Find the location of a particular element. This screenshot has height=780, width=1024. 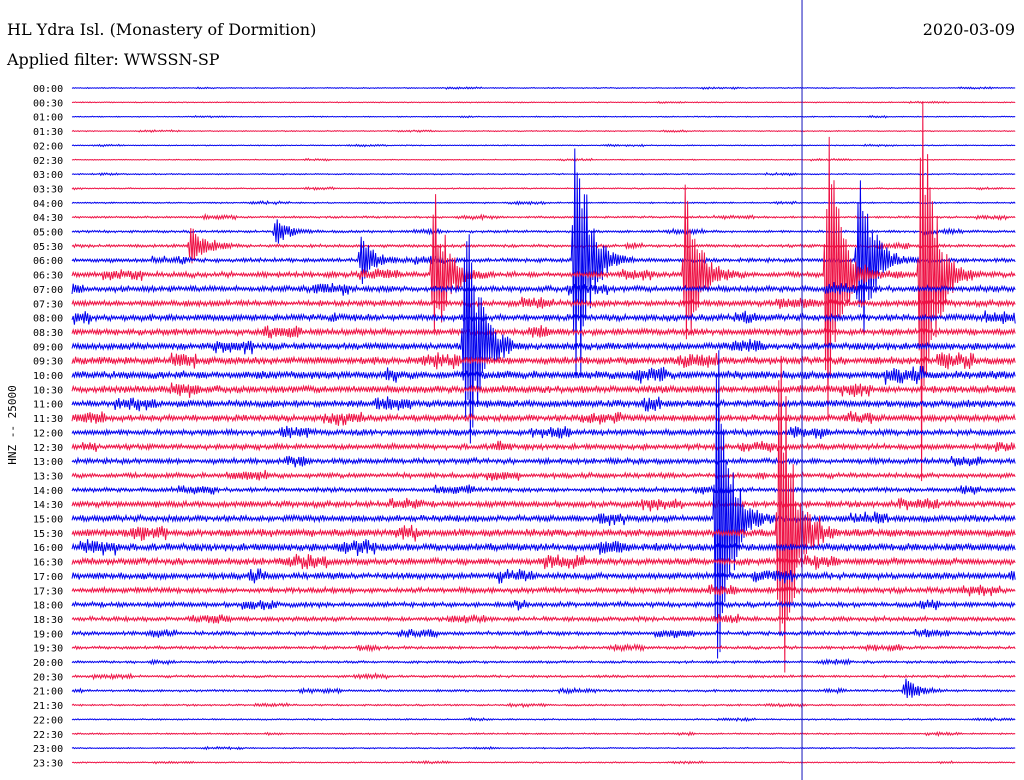

row-label: 01:00 is located at coordinates (48, 118).